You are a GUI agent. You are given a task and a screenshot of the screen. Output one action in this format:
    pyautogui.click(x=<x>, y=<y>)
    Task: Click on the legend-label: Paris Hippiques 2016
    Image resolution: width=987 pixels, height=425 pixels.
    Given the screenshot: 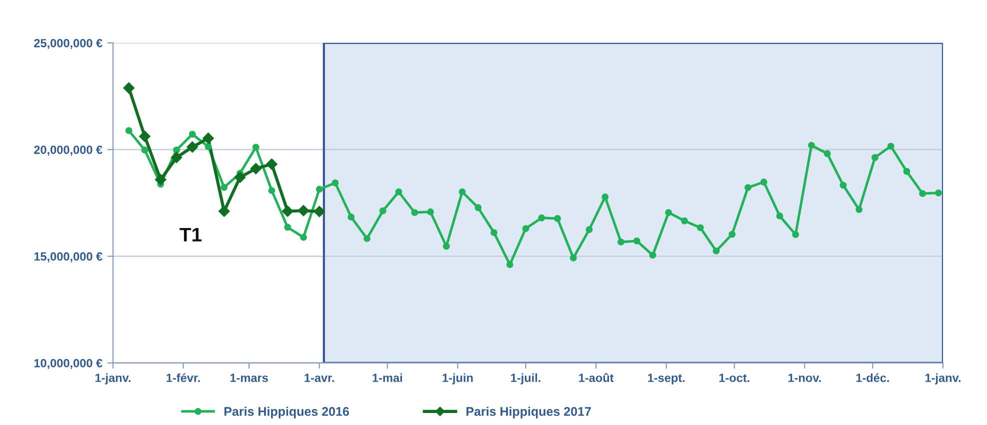 What is the action you would take?
    pyautogui.click(x=286, y=412)
    